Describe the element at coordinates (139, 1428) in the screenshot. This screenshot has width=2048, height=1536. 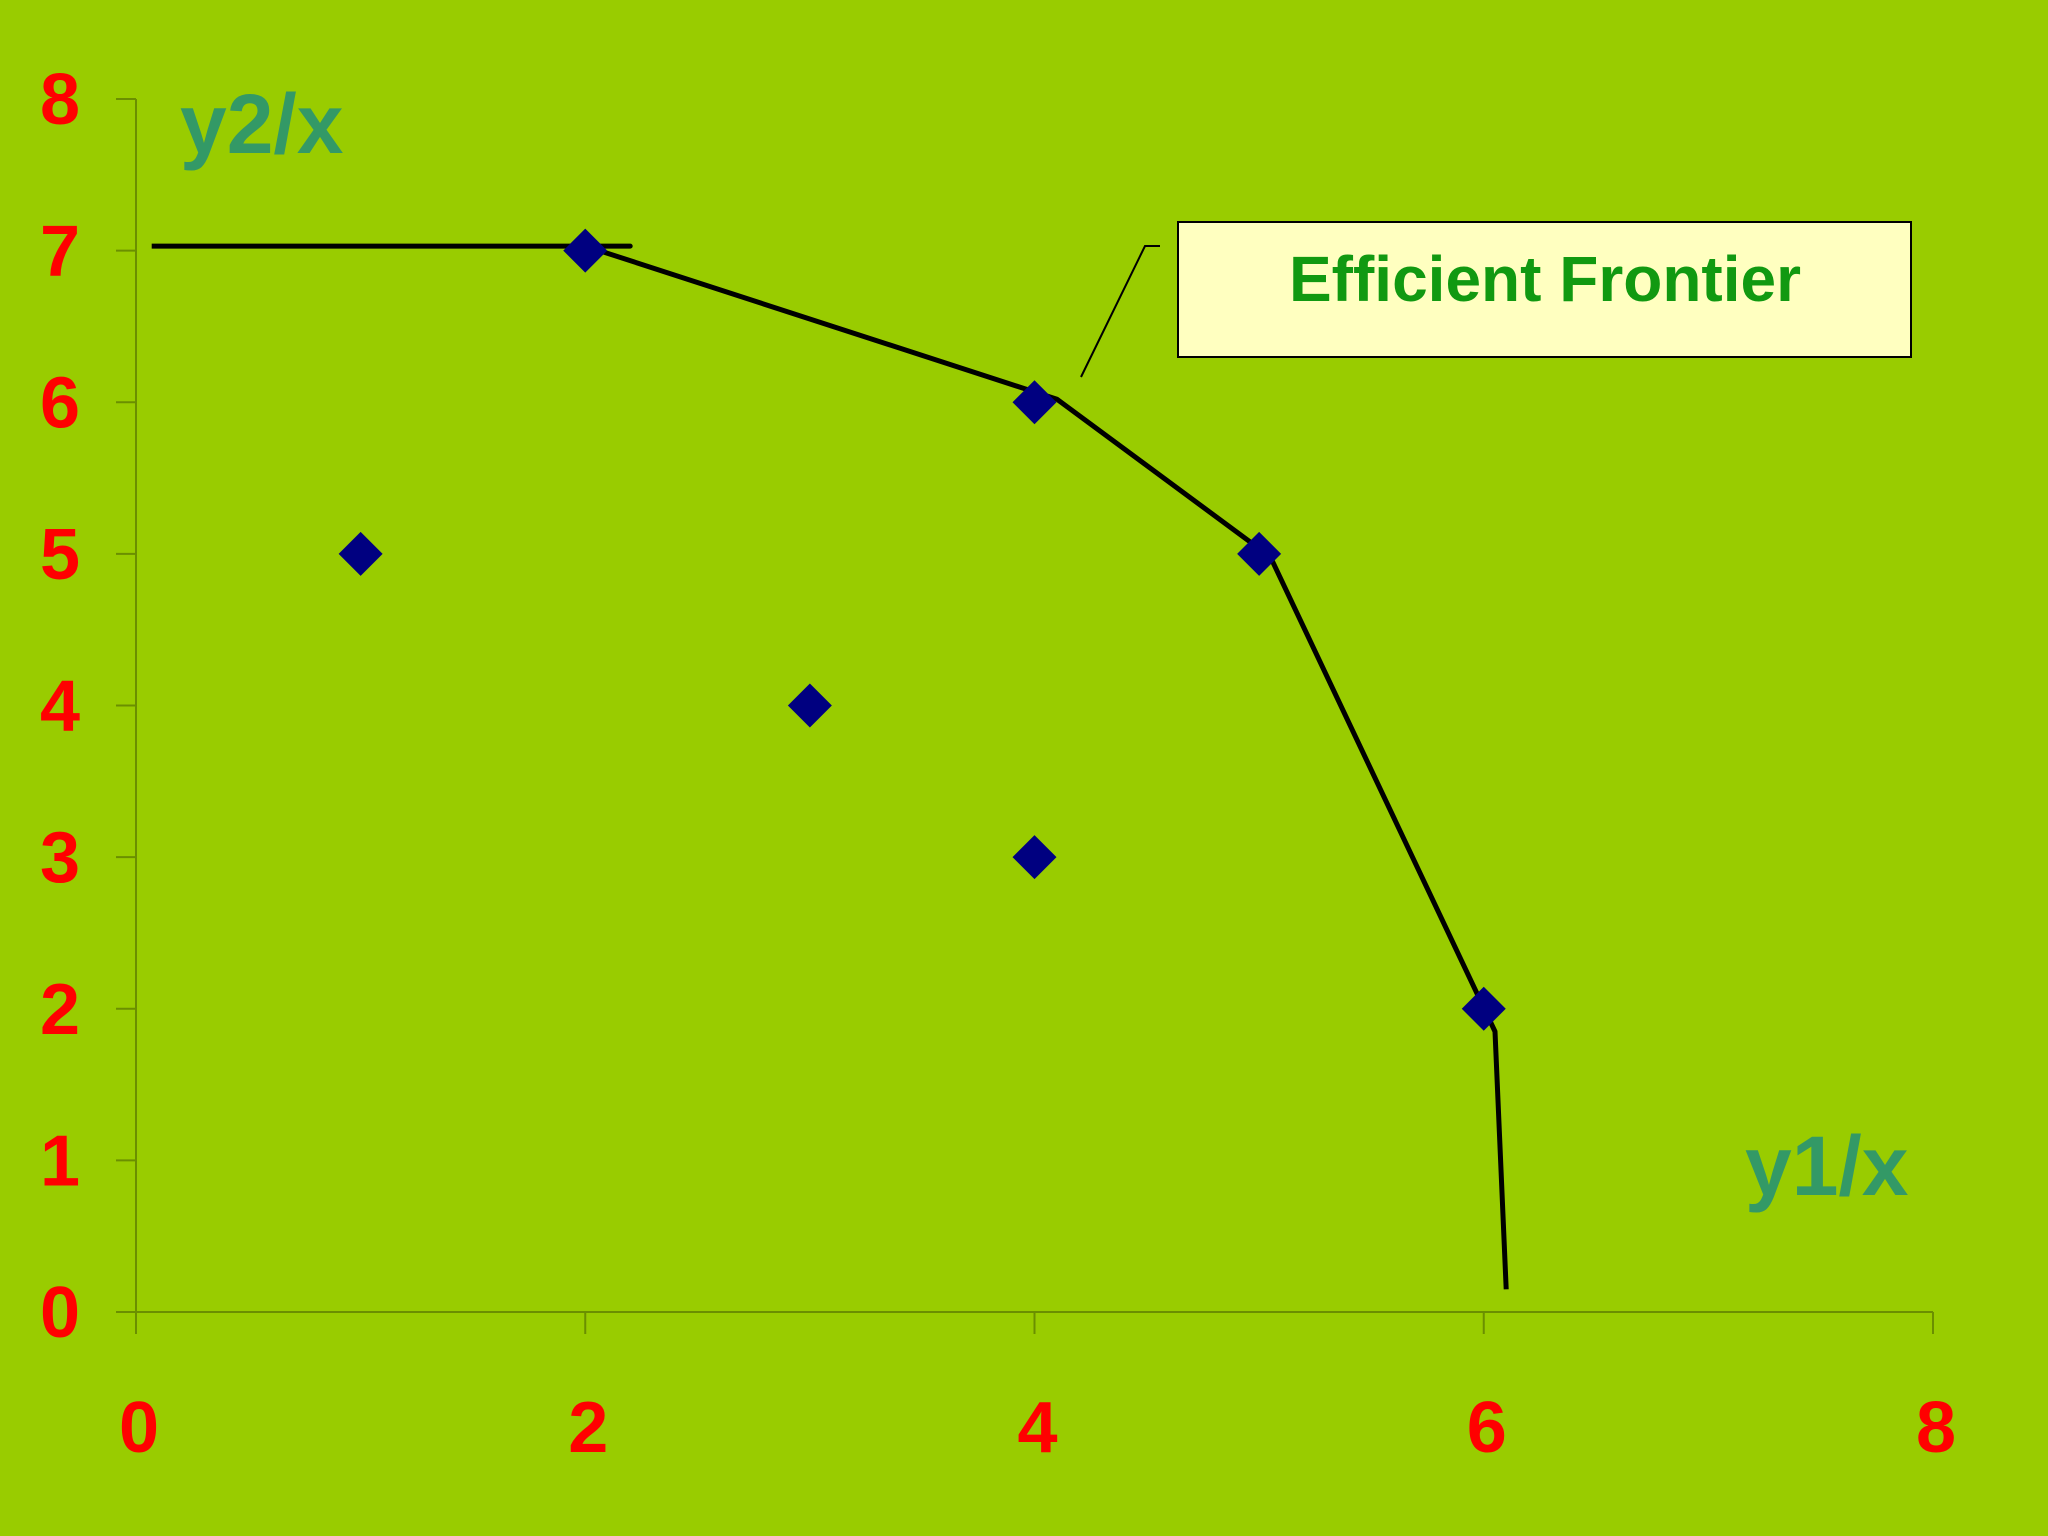
I see `x-tick-label-0: 0` at that location.